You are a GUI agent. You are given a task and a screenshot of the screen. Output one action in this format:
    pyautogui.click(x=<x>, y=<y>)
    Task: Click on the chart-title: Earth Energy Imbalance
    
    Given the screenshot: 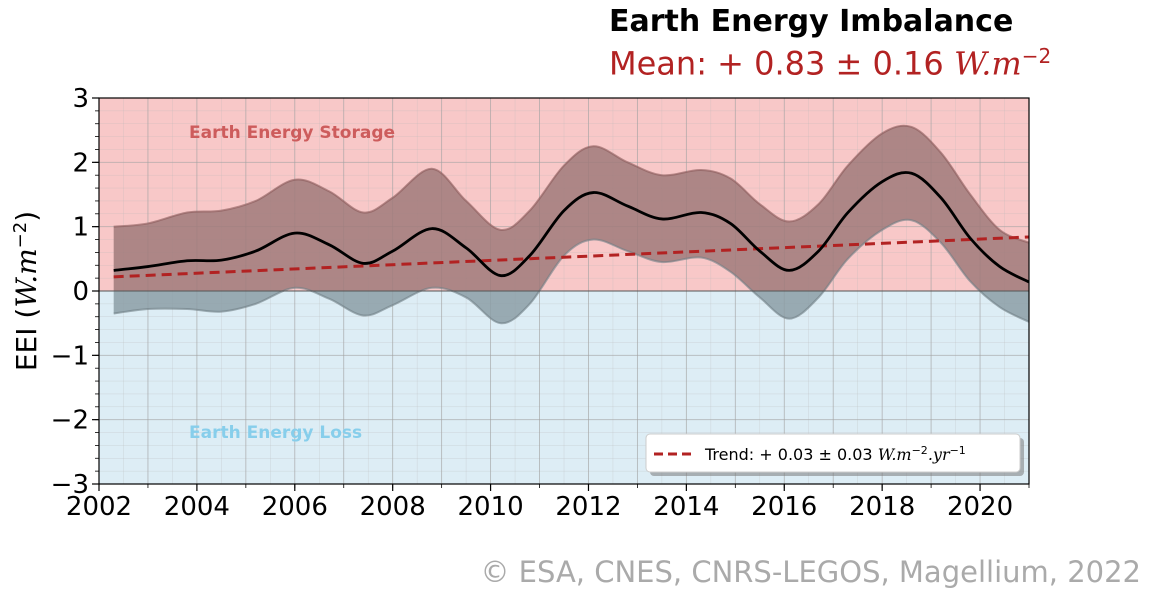 What is the action you would take?
    pyautogui.click(x=811, y=21)
    